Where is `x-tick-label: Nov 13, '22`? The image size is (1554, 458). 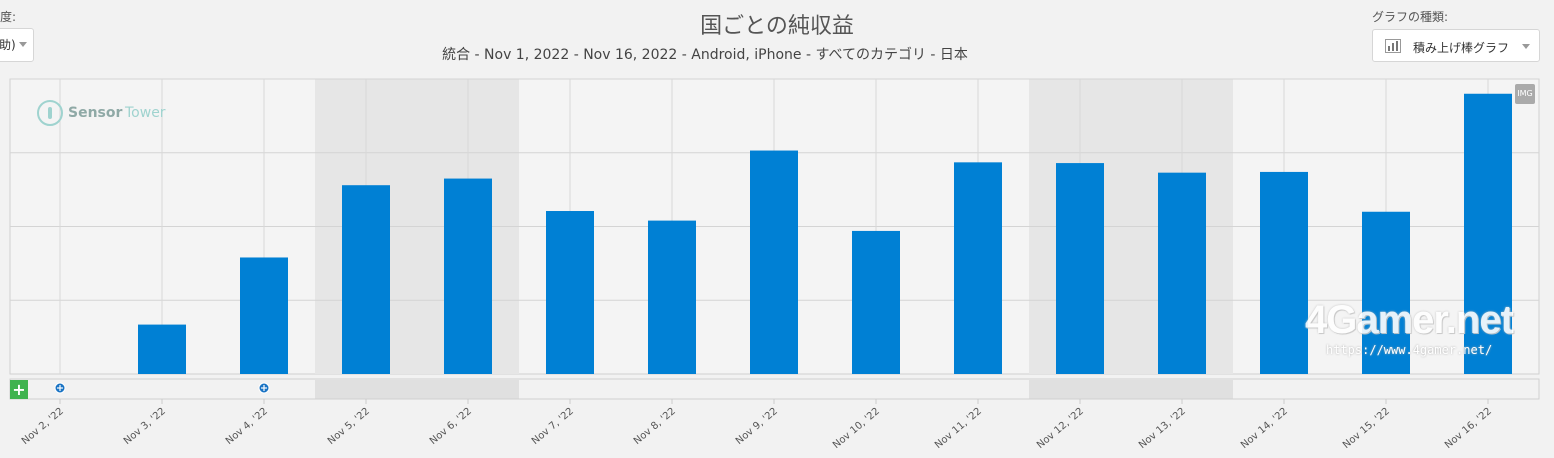
x-tick-label: Nov 13, '22 is located at coordinates (1162, 428).